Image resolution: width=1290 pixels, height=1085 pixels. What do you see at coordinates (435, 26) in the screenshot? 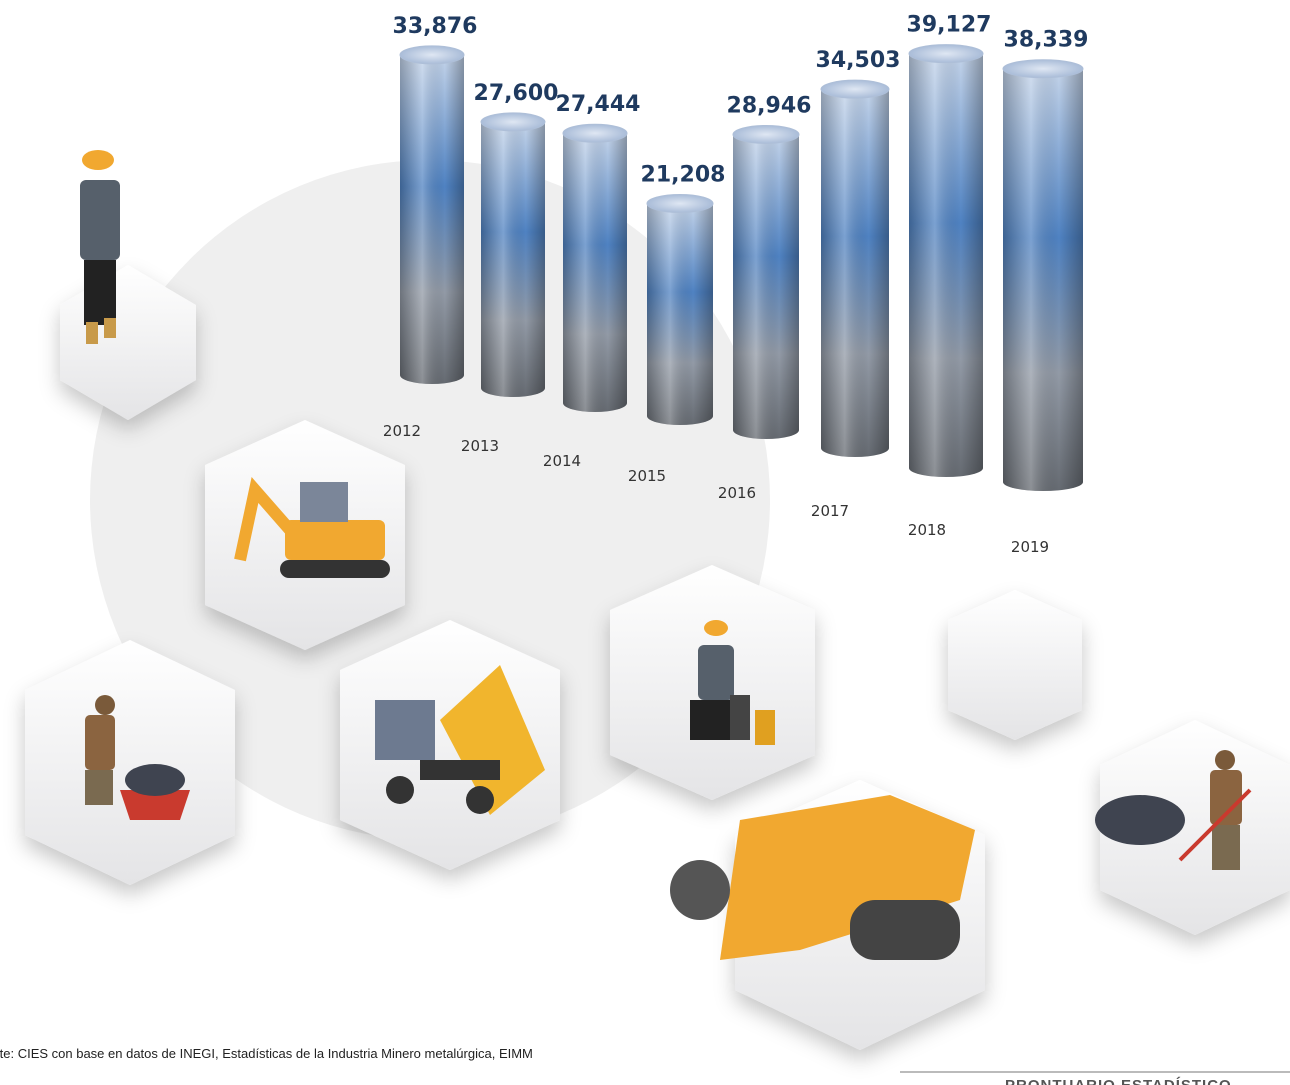
I see `value-label: 33,876` at bounding box center [435, 26].